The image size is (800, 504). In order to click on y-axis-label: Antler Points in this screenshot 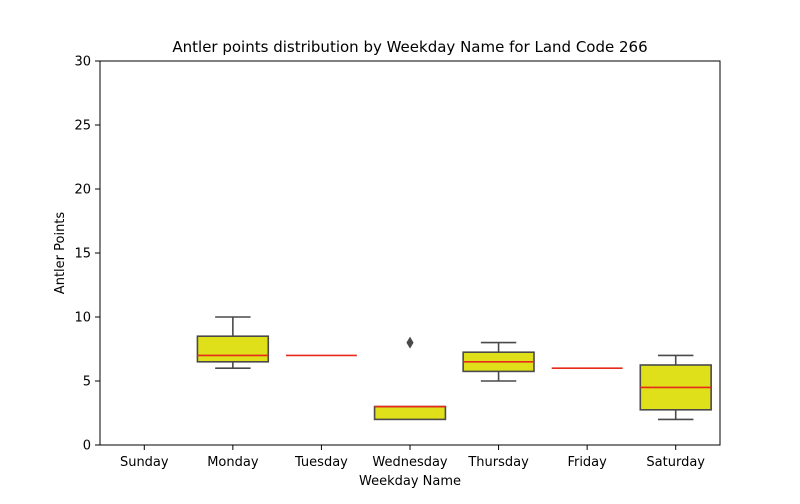, I will do `click(60, 253)`.